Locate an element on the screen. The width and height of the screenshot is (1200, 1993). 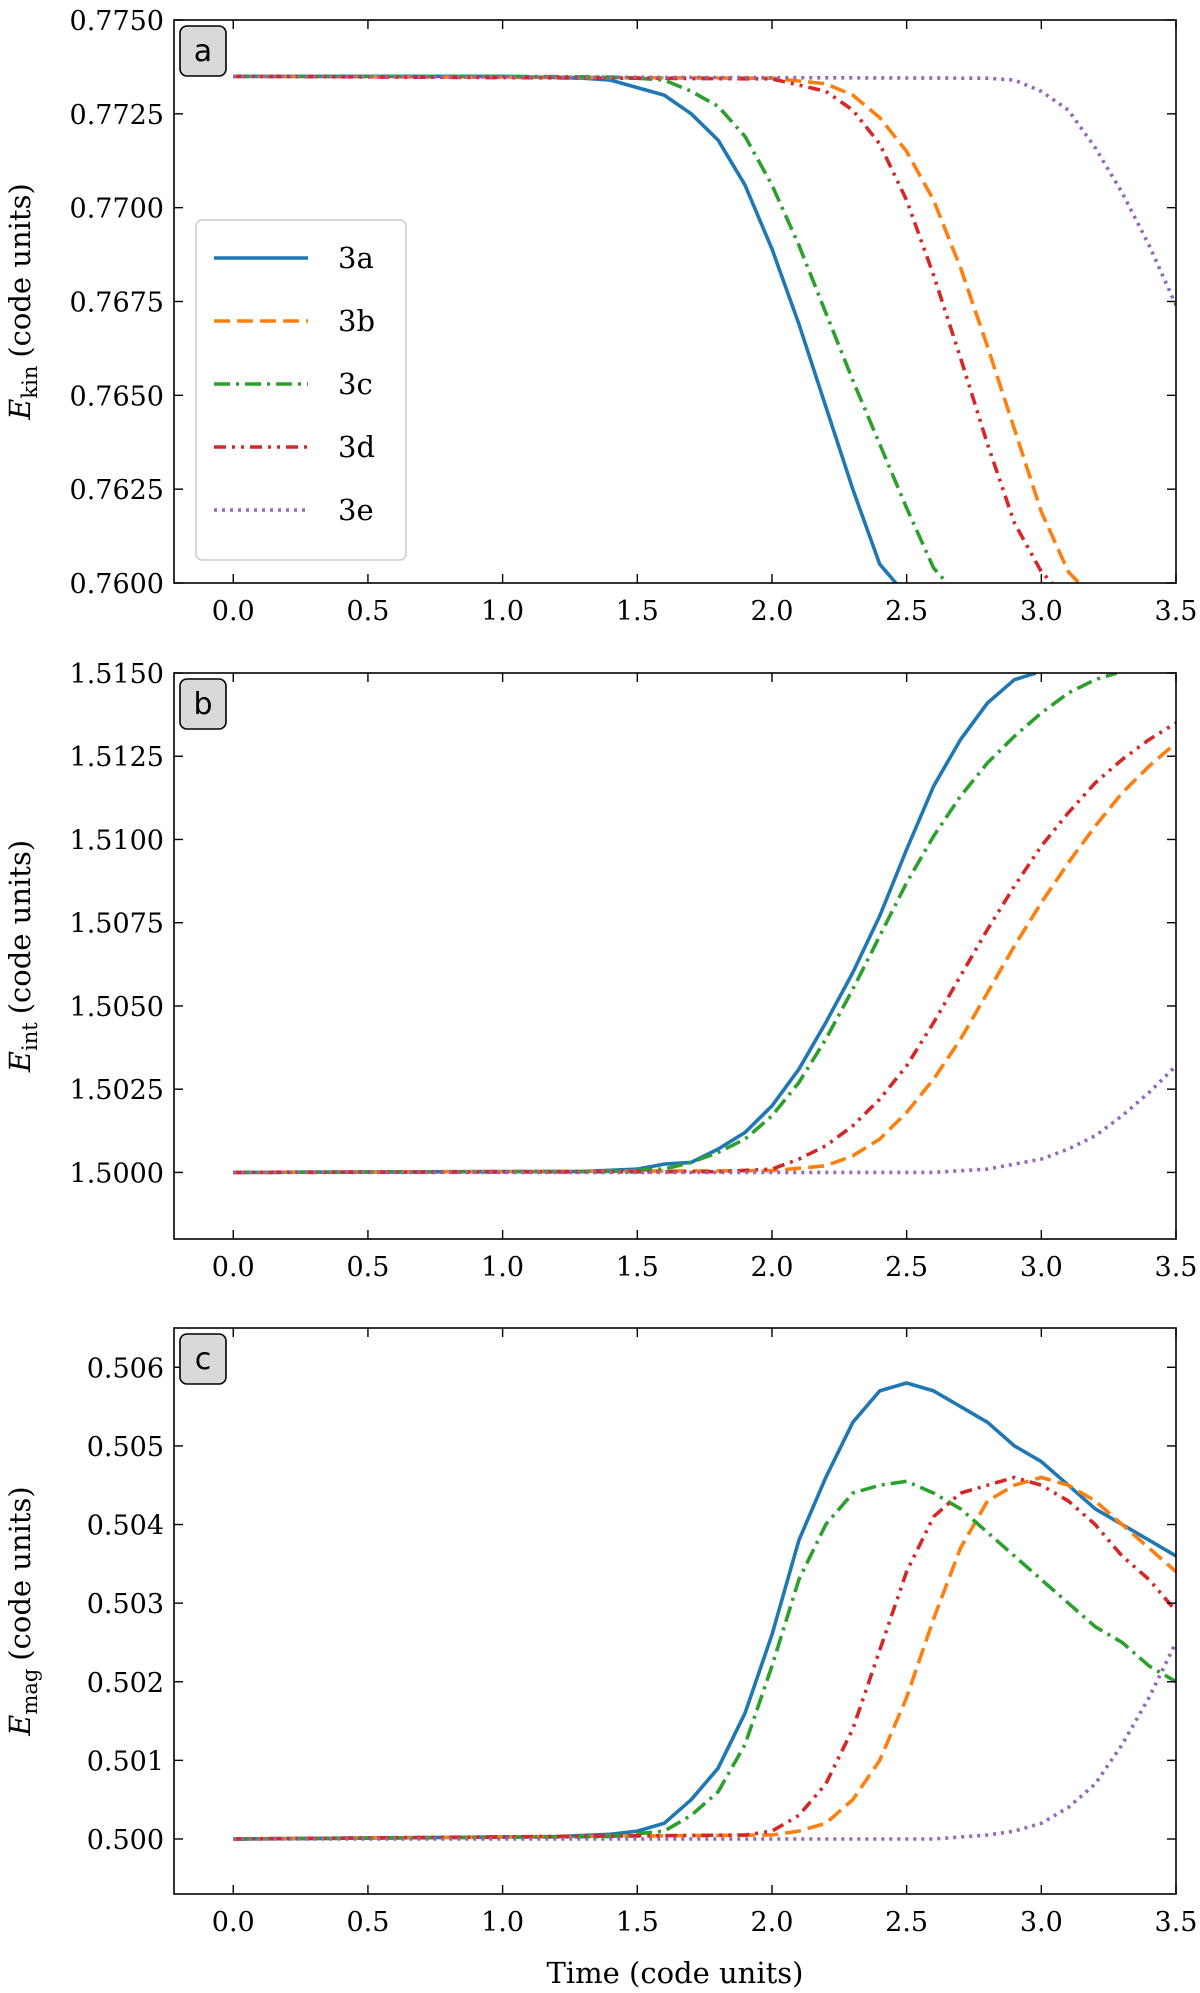
y-axis-title-sub: mag is located at coordinates (30, 1692).